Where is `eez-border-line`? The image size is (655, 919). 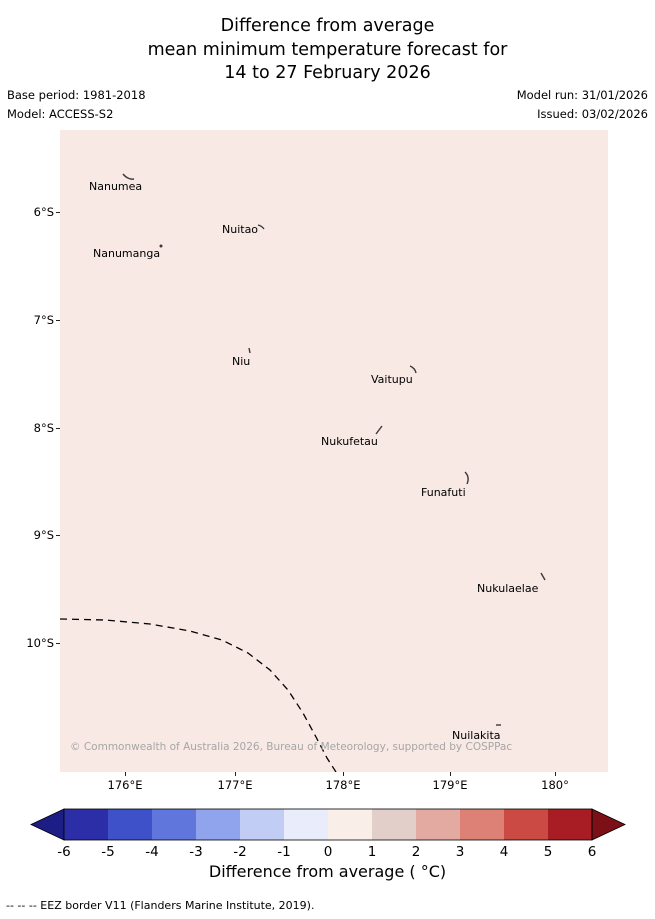
eez-border-line is located at coordinates (198, 695).